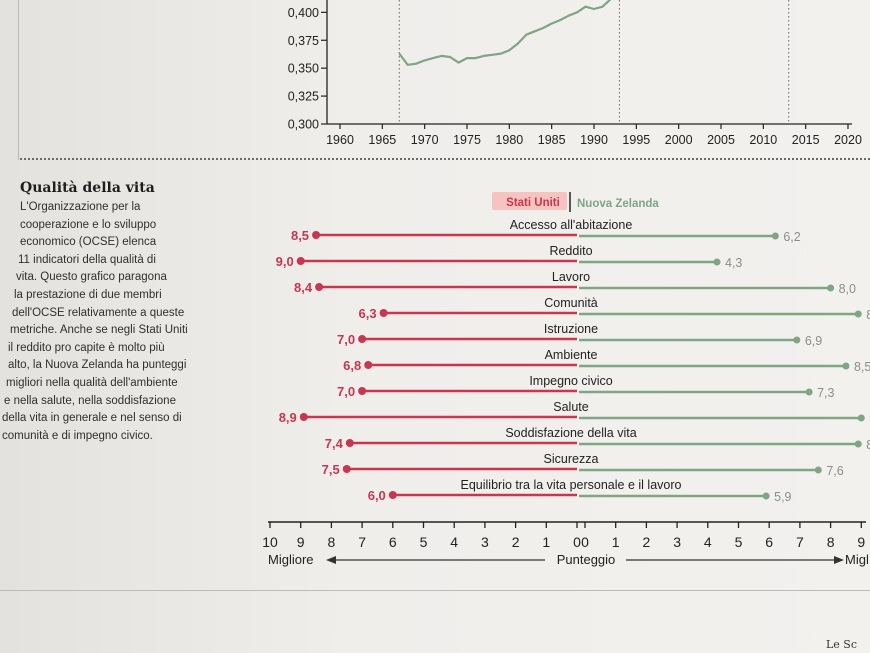  Describe the element at coordinates (303, 97) in the screenshot. I see `y-tick-label: 0,325` at that location.